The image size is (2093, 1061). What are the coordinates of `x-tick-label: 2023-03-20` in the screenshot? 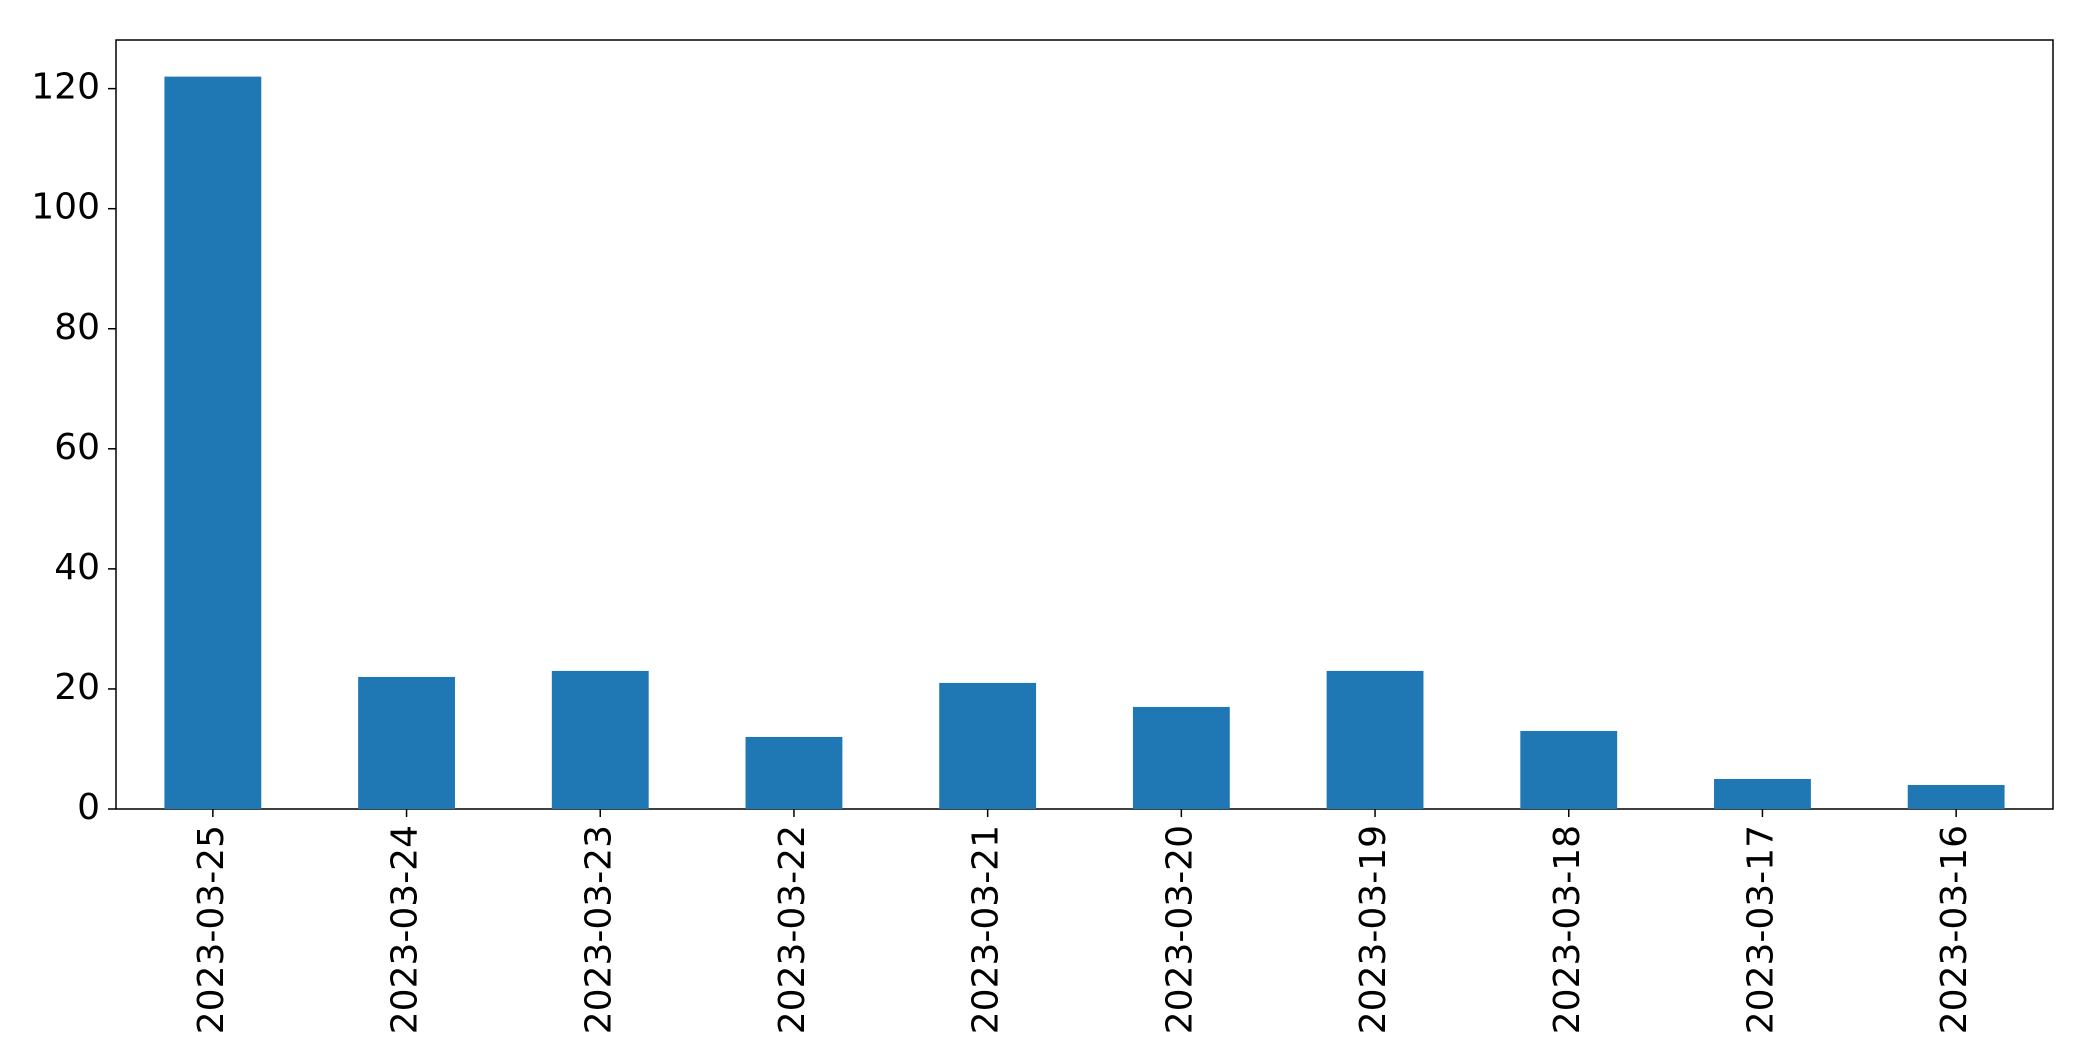 It's located at (1179, 929).